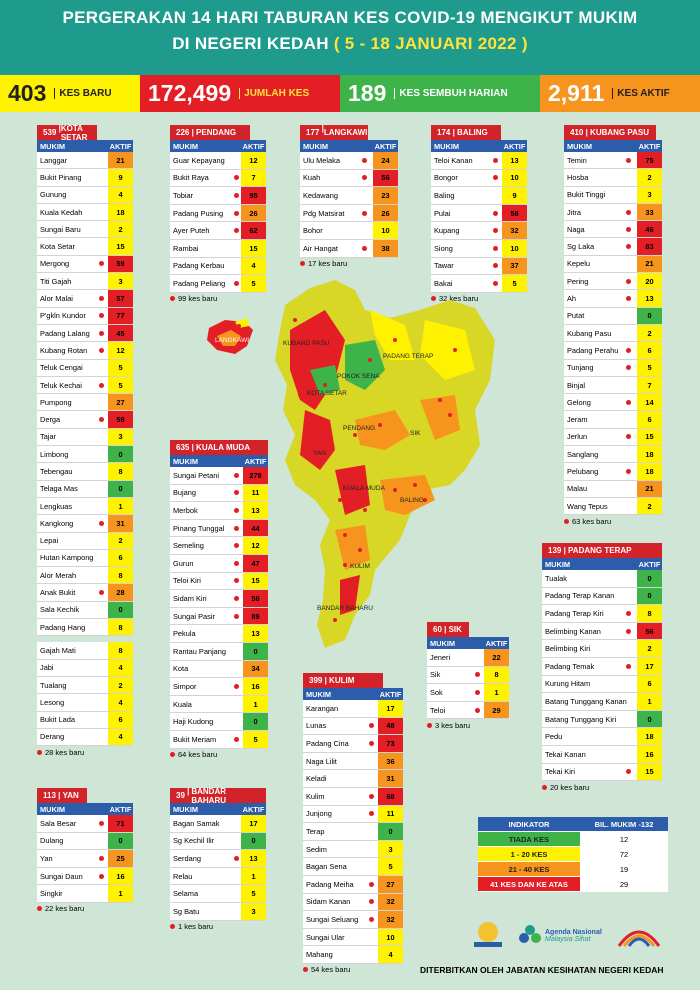 The height and width of the screenshot is (990, 700). I want to click on table-row: Baling 9, so click(479, 196).